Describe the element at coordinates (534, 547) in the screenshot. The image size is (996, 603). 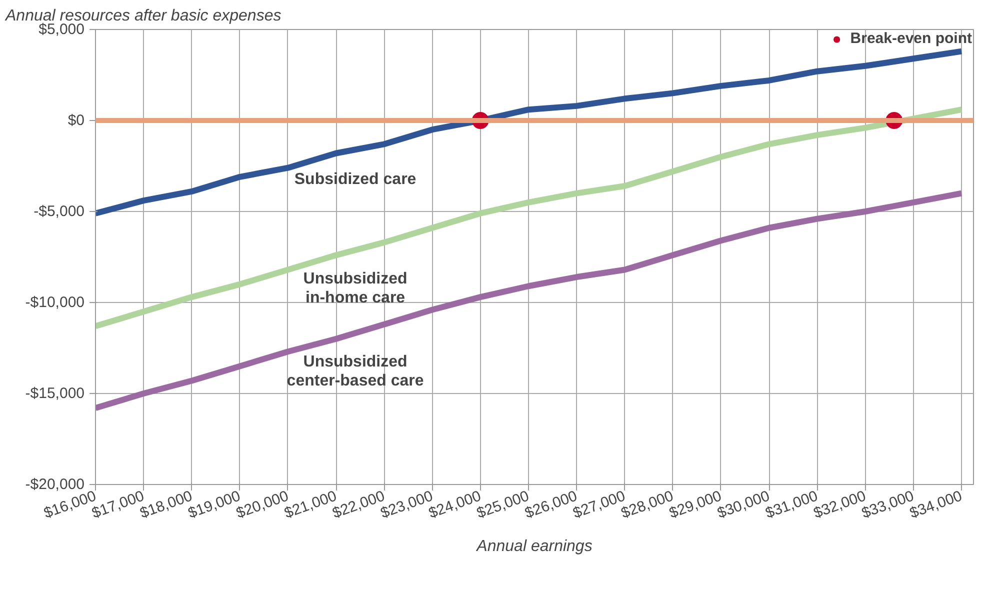
I see `x-axis-title: Annual earnings` at that location.